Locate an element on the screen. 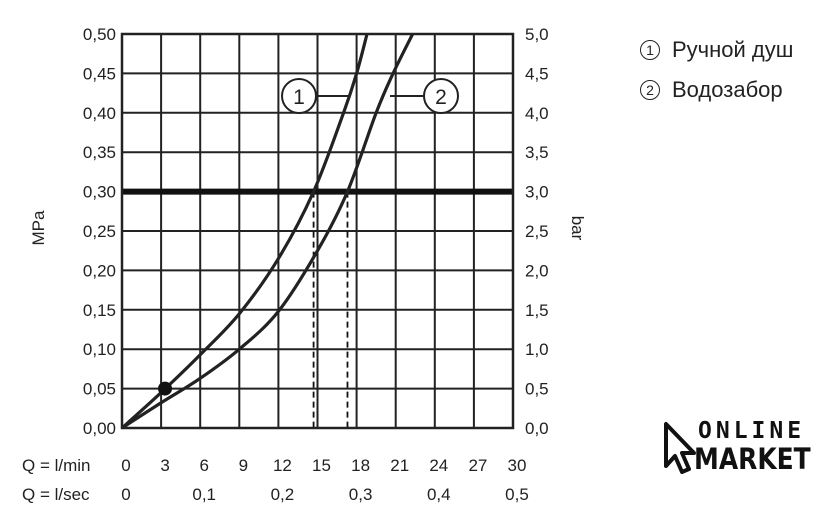 This screenshot has width=840, height=532. x-tick-label-primary: 12 is located at coordinates (282, 465).